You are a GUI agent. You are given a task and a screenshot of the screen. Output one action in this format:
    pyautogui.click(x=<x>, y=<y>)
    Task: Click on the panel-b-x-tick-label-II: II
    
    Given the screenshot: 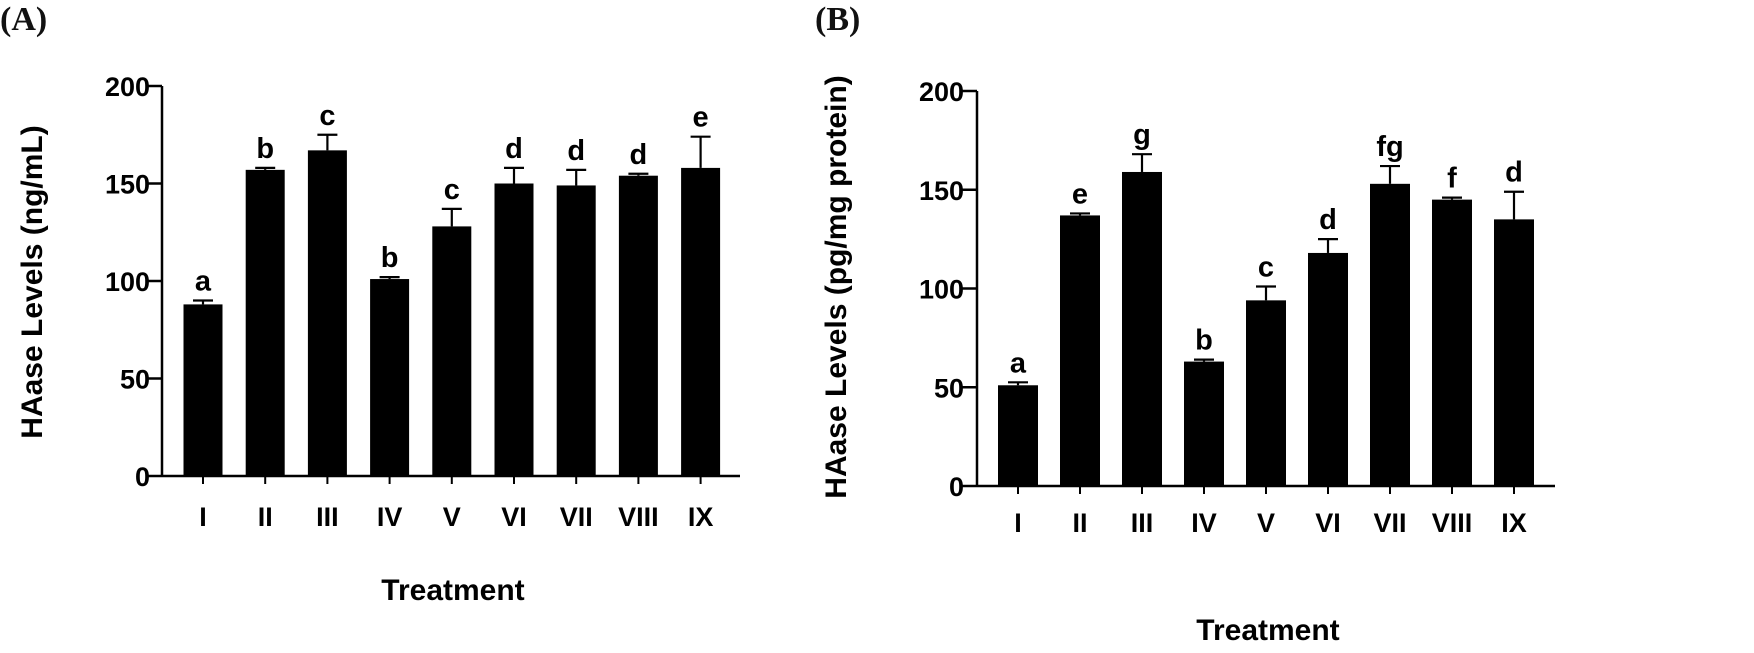 What is the action you would take?
    pyautogui.click(x=1079, y=523)
    